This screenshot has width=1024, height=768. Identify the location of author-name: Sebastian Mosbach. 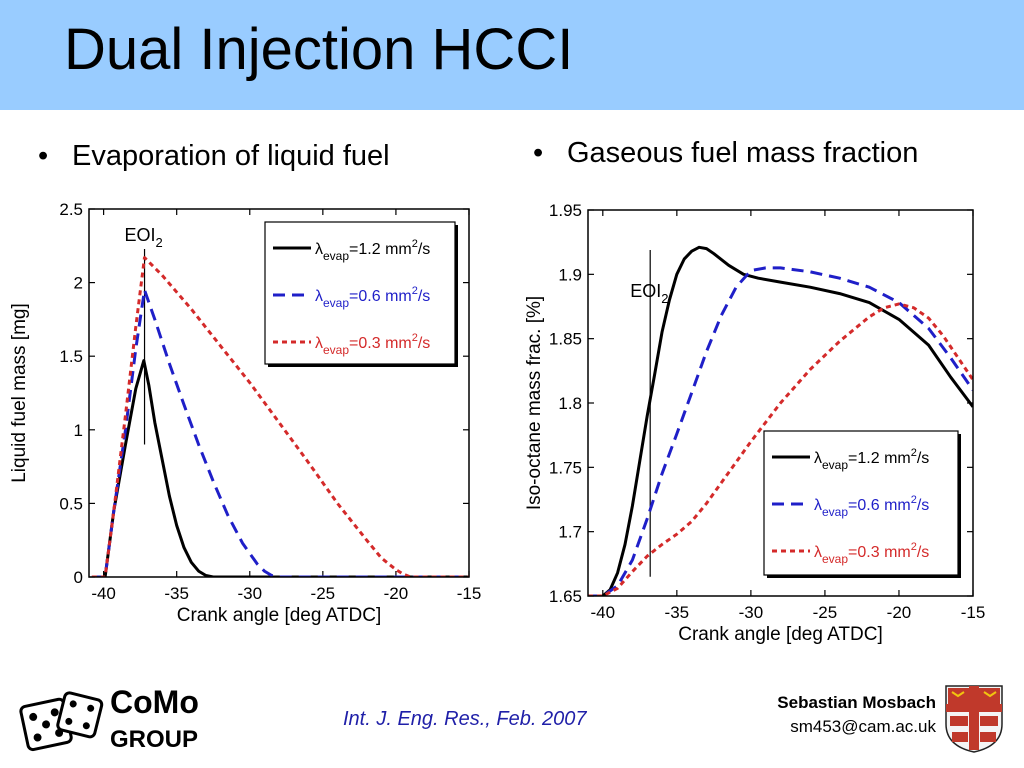
(856, 702).